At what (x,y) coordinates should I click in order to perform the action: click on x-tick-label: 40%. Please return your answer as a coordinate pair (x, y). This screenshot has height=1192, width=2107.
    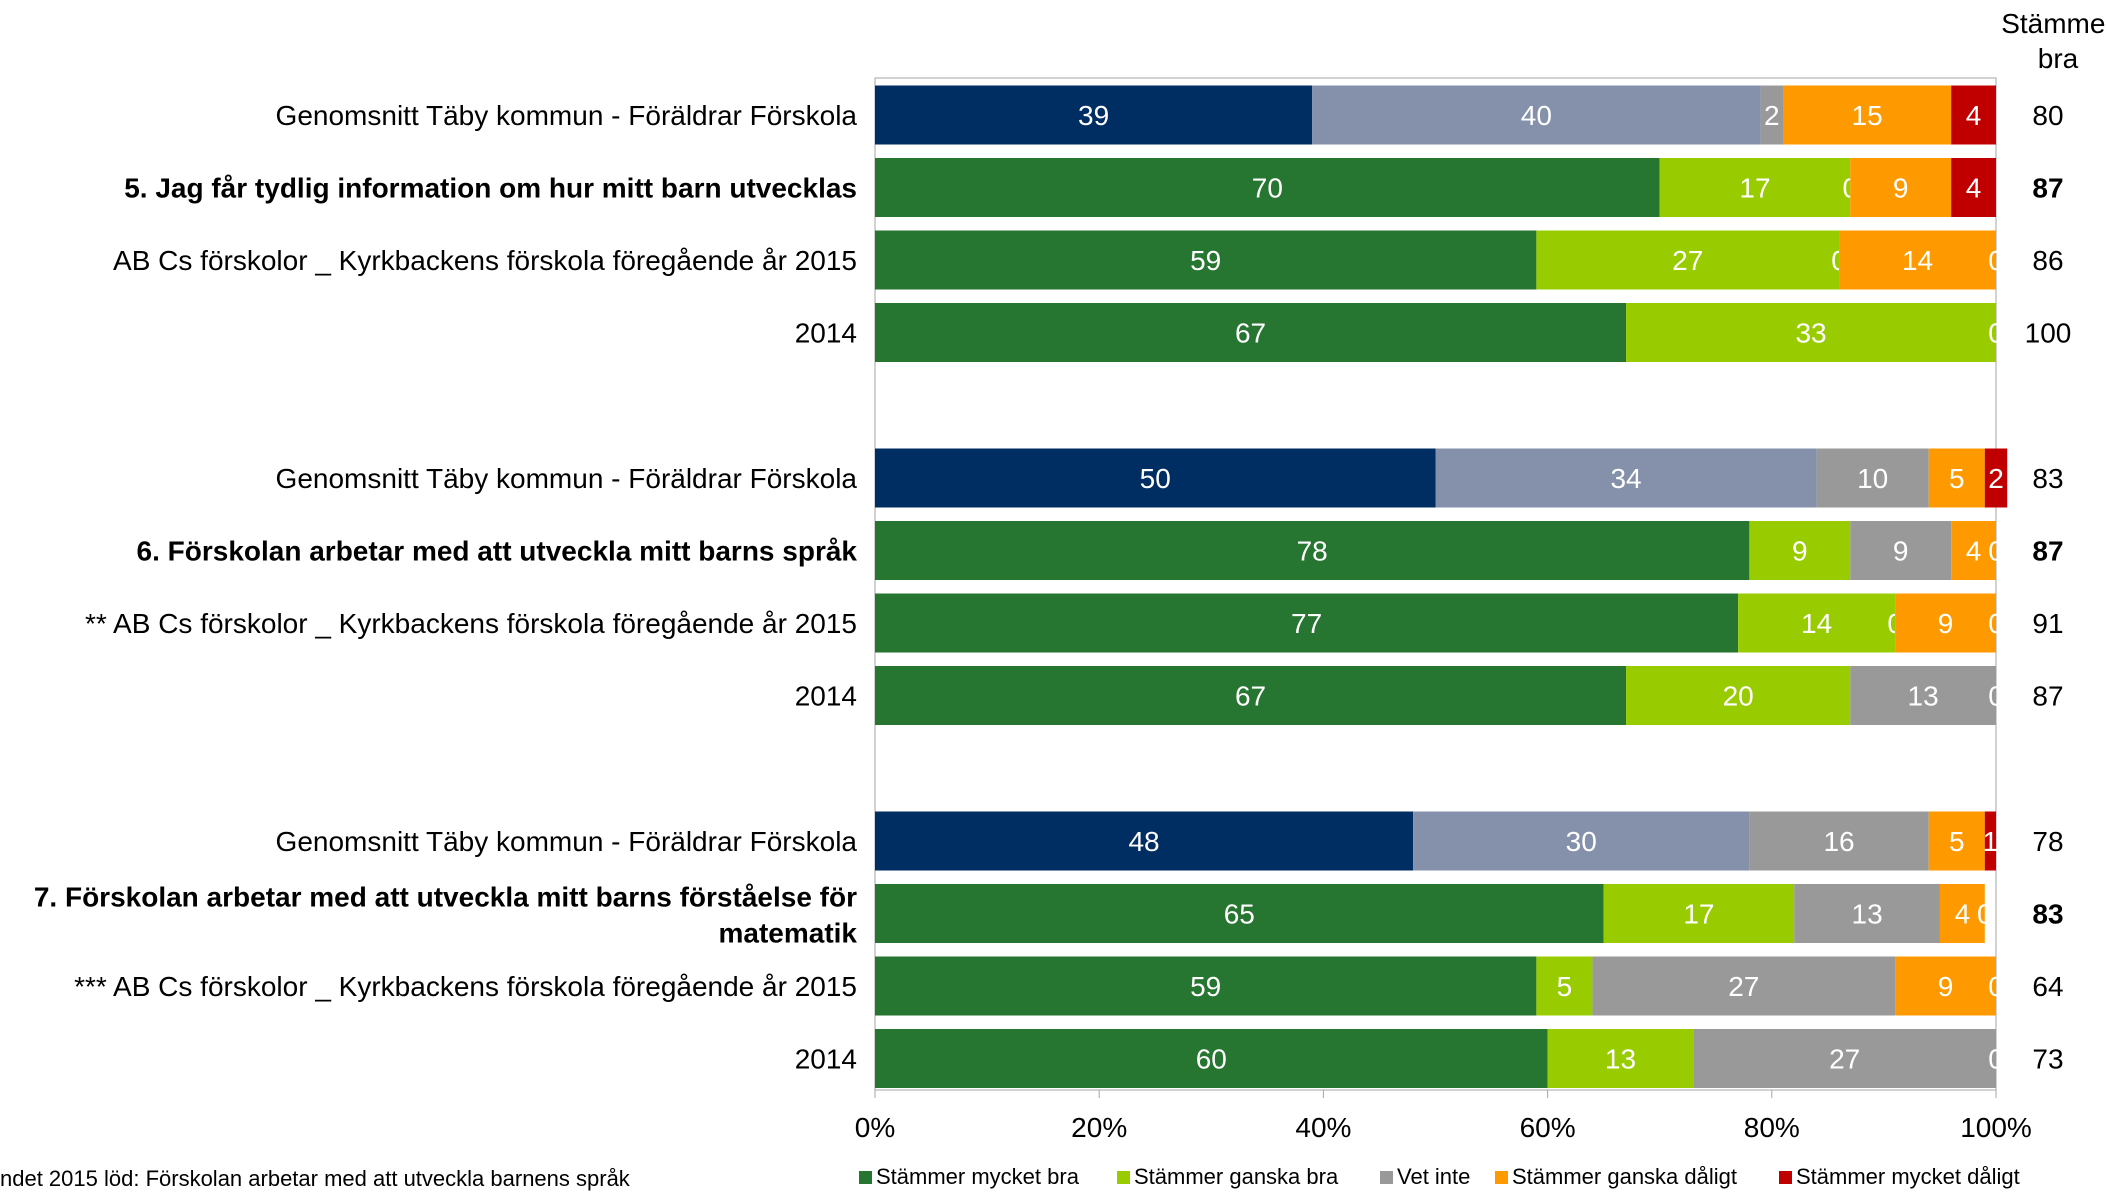
    Looking at the image, I should click on (1323, 1127).